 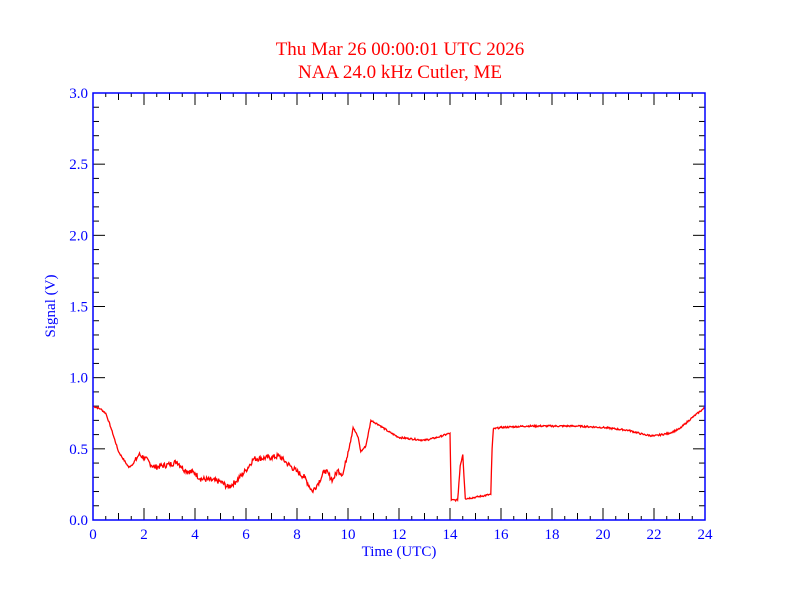 I want to click on chart-subtitle: NAA 24.0 kHz Cutler, ME, so click(x=400, y=72).